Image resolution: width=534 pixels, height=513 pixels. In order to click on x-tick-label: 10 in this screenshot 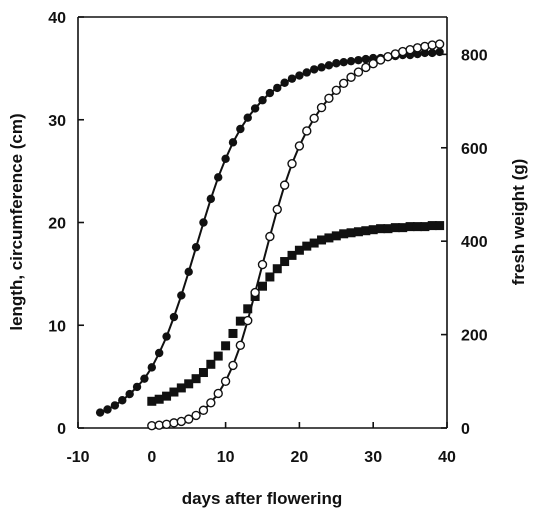, I will do `click(226, 457)`.